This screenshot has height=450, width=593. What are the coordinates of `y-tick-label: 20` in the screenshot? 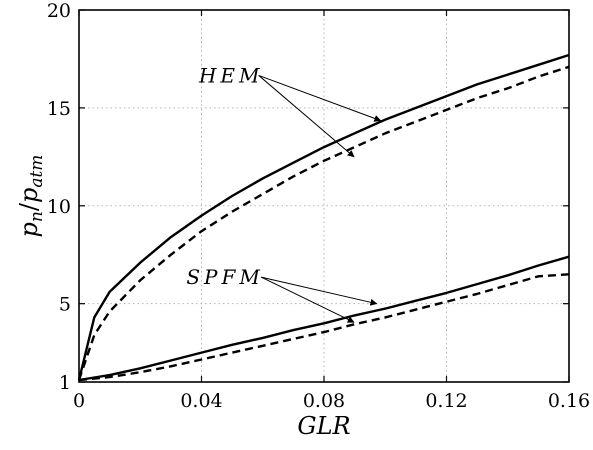 It's located at (59, 11).